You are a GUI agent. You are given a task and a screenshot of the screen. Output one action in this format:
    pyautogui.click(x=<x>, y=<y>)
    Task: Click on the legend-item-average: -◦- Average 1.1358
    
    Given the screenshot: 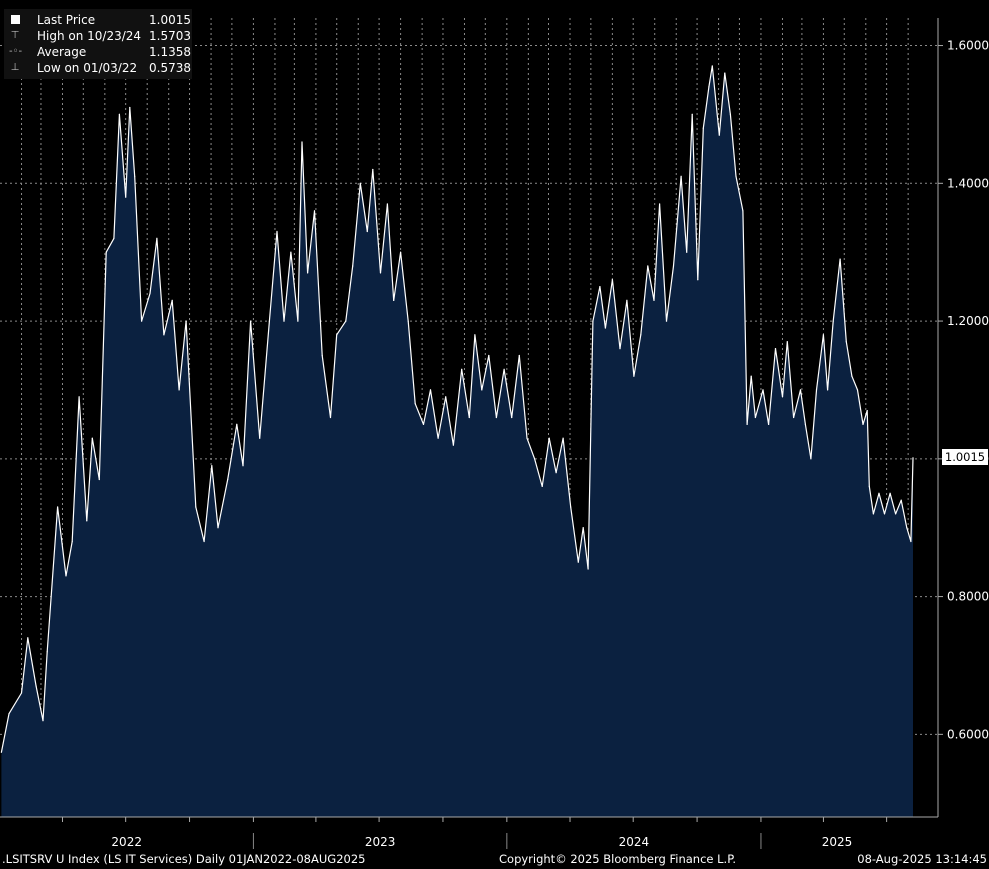 What is the action you would take?
    pyautogui.click(x=98, y=52)
    